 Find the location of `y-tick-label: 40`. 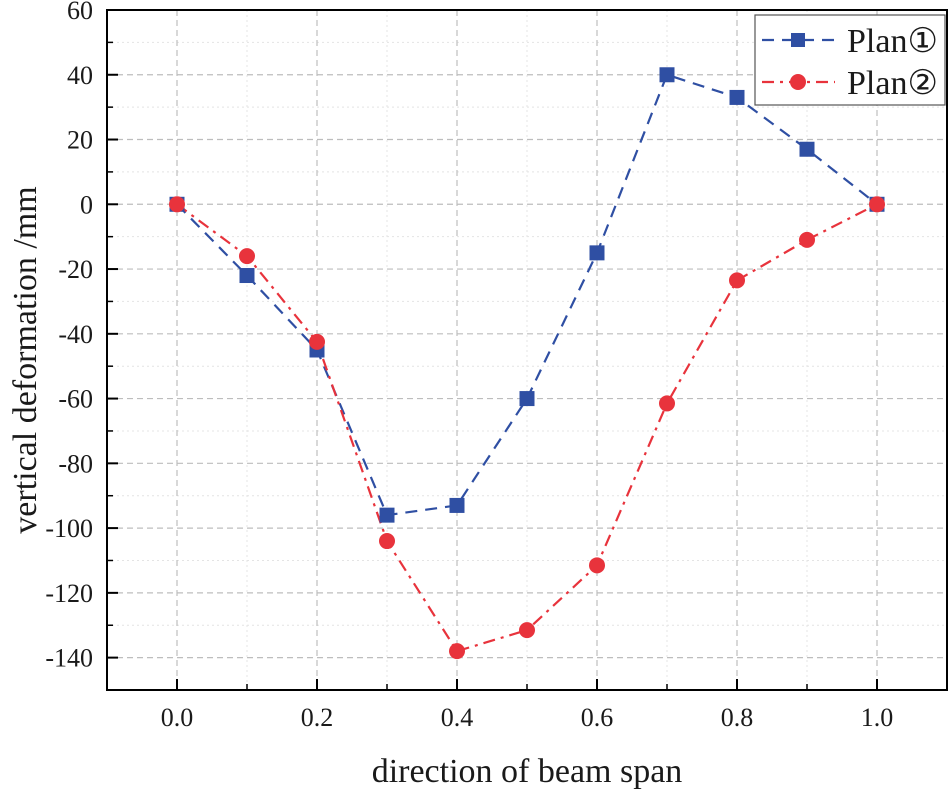

y-tick-label: 40 is located at coordinates (80, 75).